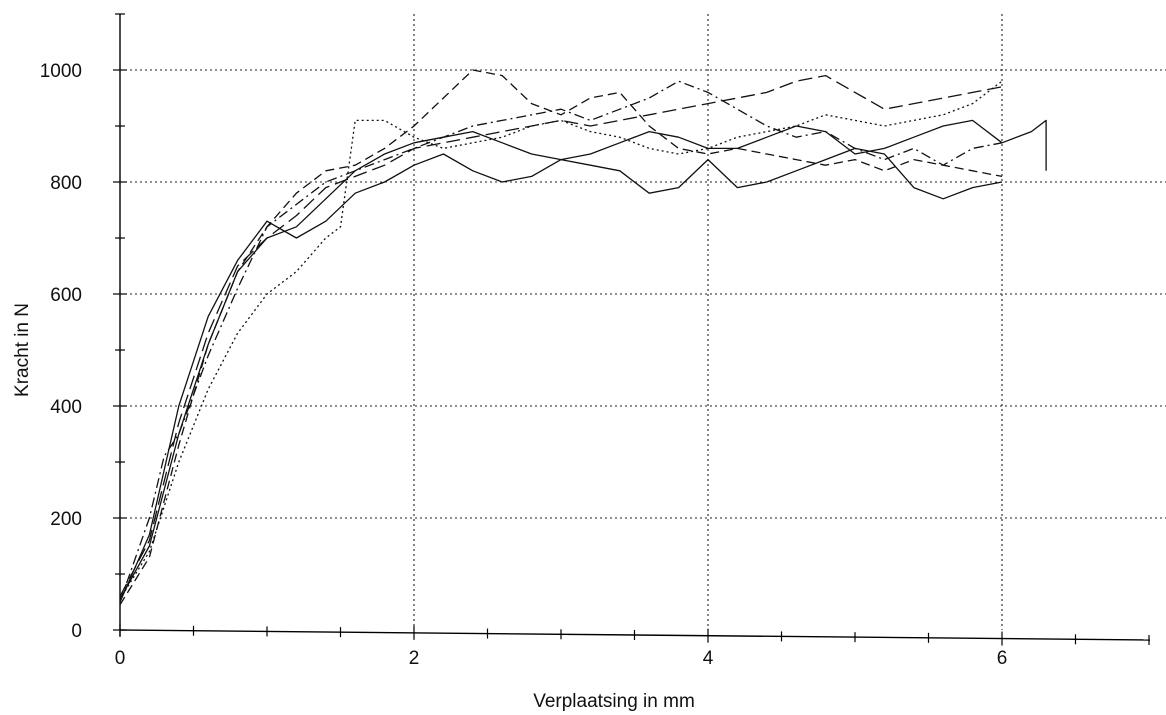 The image size is (1166, 715). Describe the element at coordinates (614, 701) in the screenshot. I see `x-axis-title: Verplaatsing in mm` at that location.